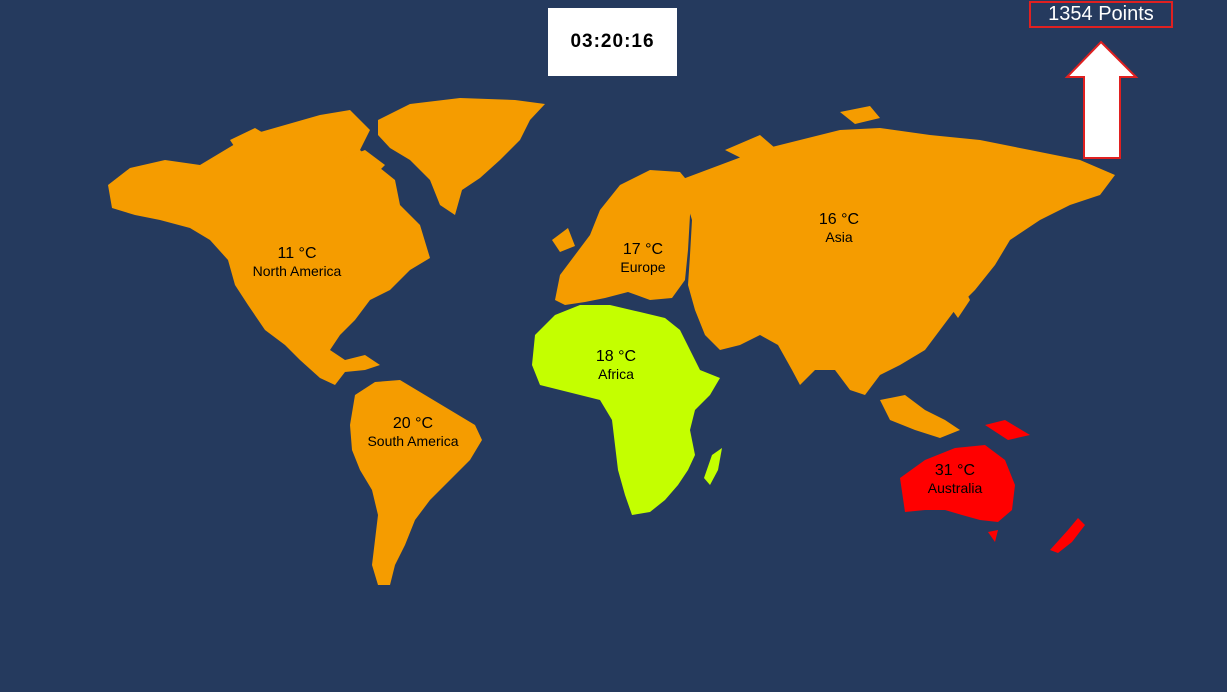  Describe the element at coordinates (413, 423) in the screenshot. I see `temperature-south-america: 20 °C` at that location.